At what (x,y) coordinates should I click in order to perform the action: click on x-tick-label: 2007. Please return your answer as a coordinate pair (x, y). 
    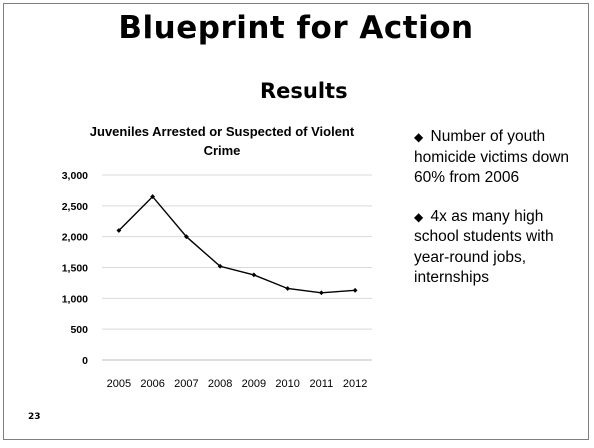
    Looking at the image, I should click on (186, 384).